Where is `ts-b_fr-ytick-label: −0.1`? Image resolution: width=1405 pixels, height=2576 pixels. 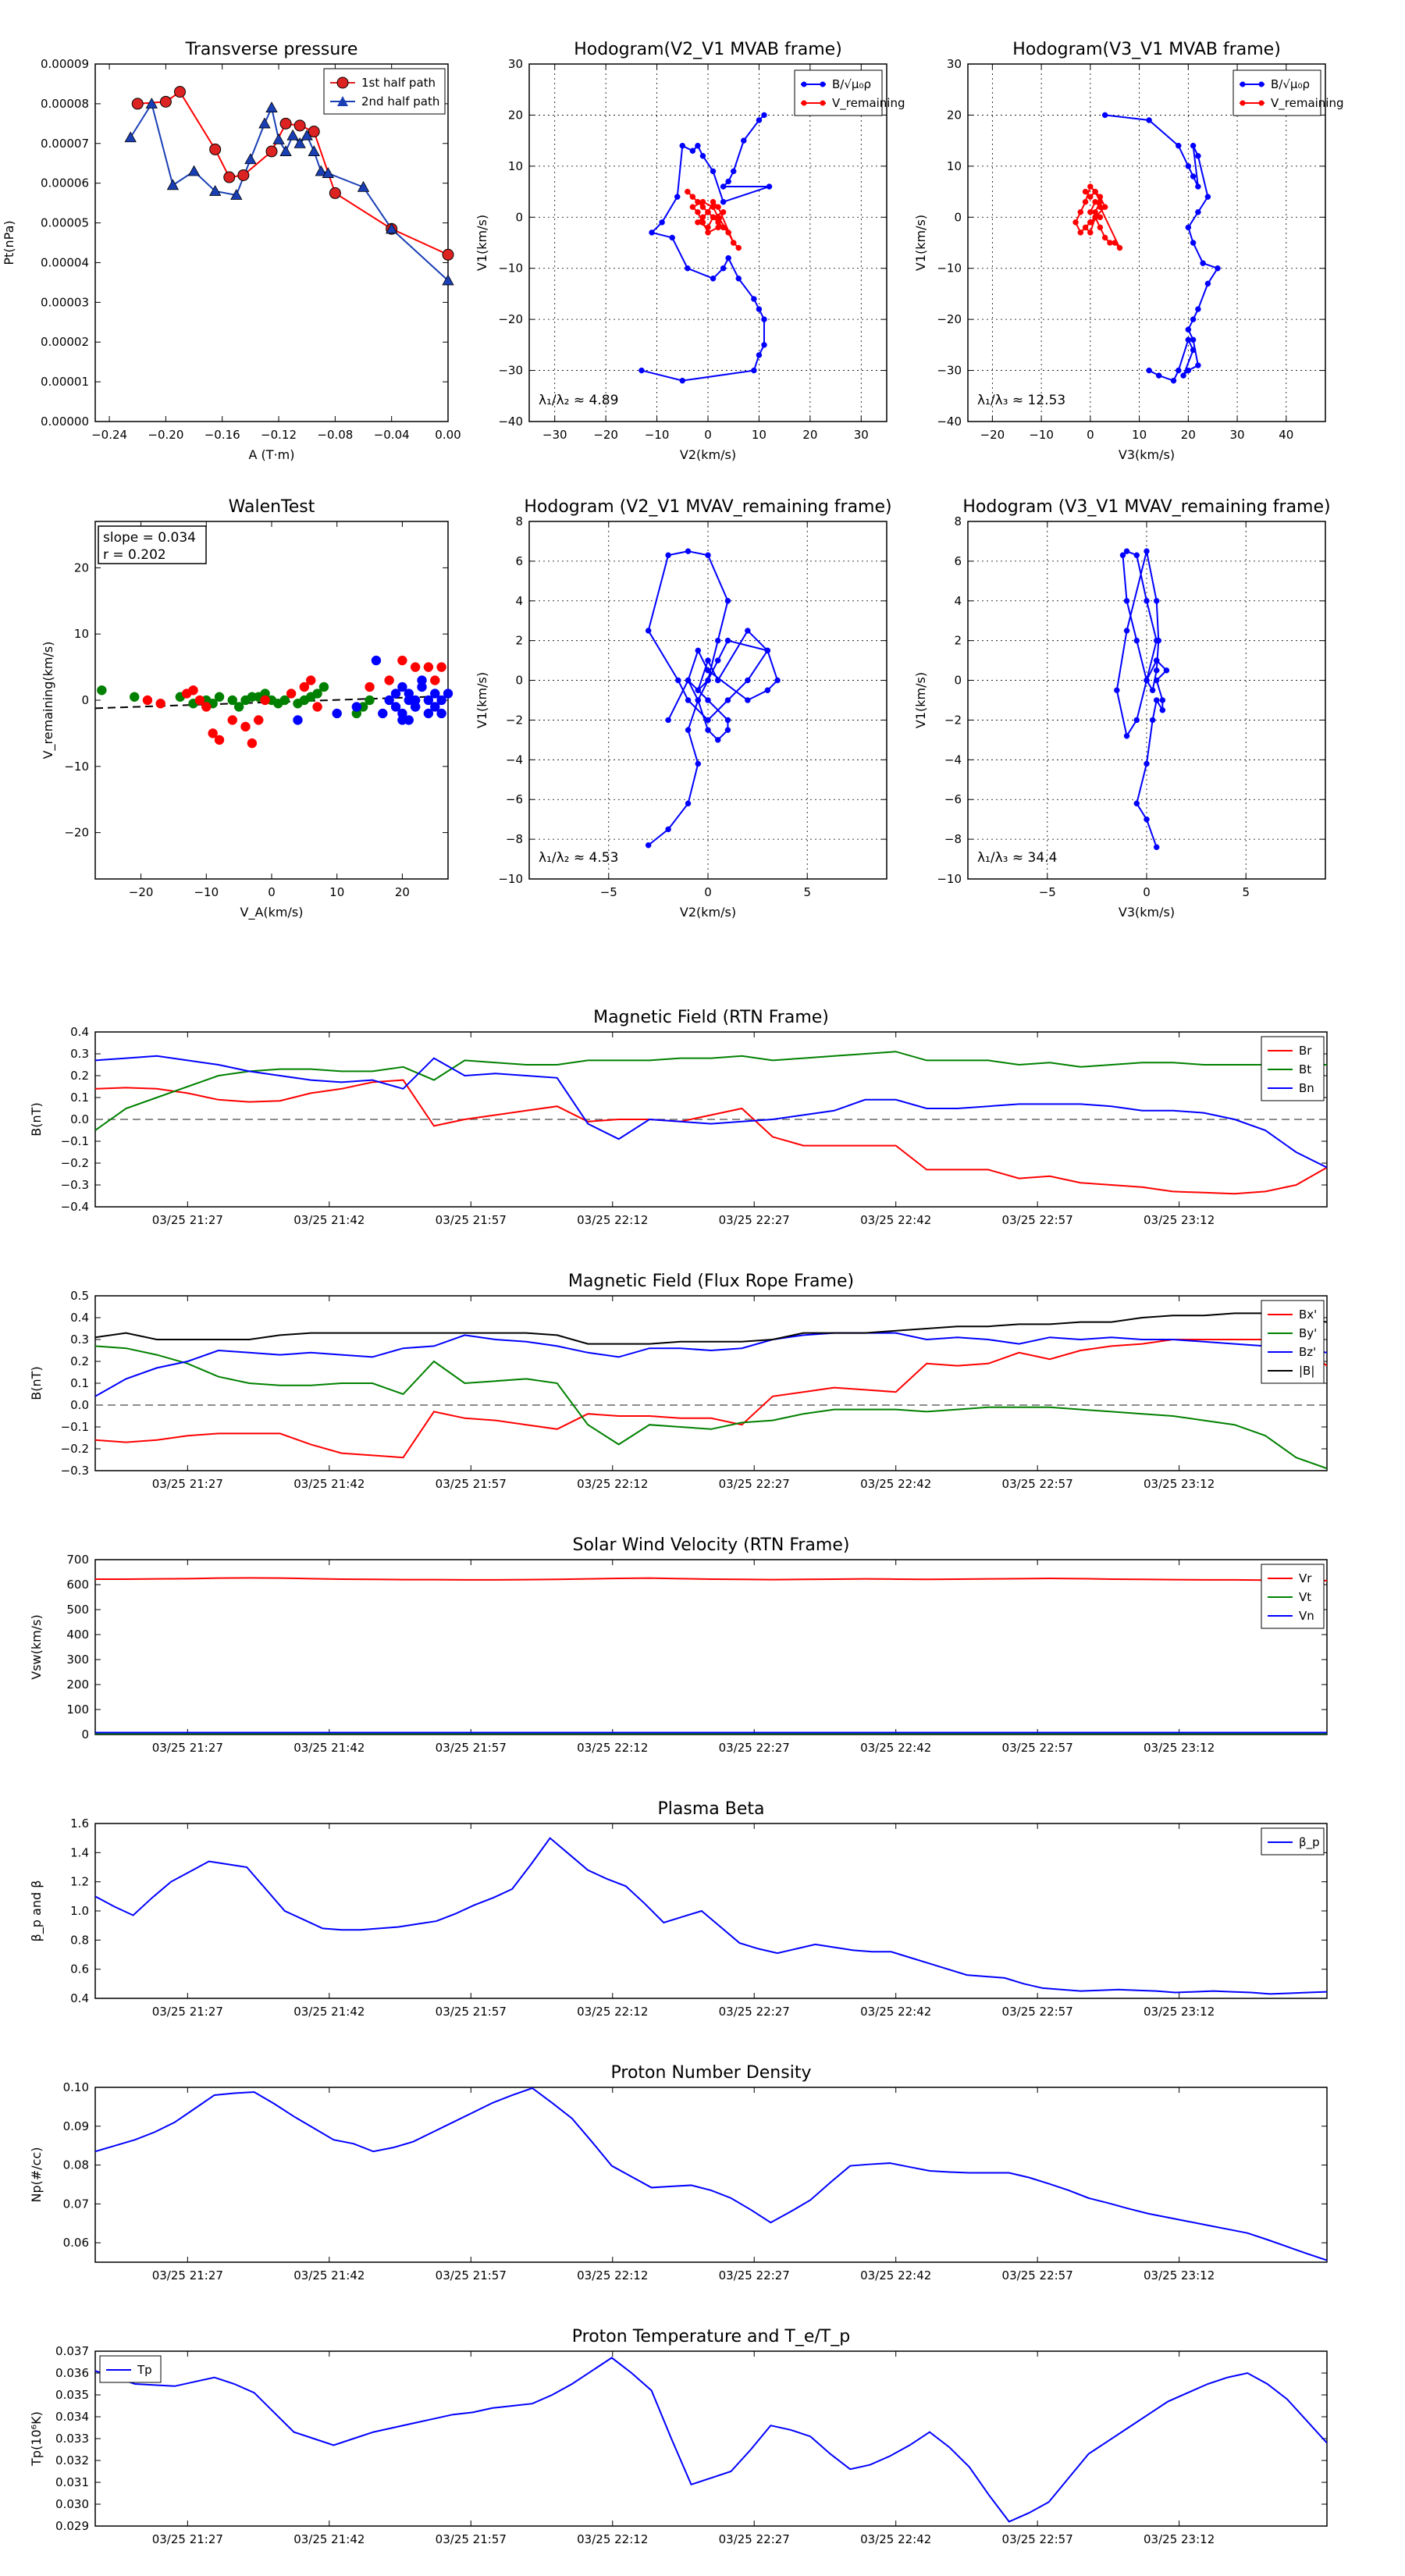 ts-b_fr-ytick-label: −0.1 is located at coordinates (75, 1427).